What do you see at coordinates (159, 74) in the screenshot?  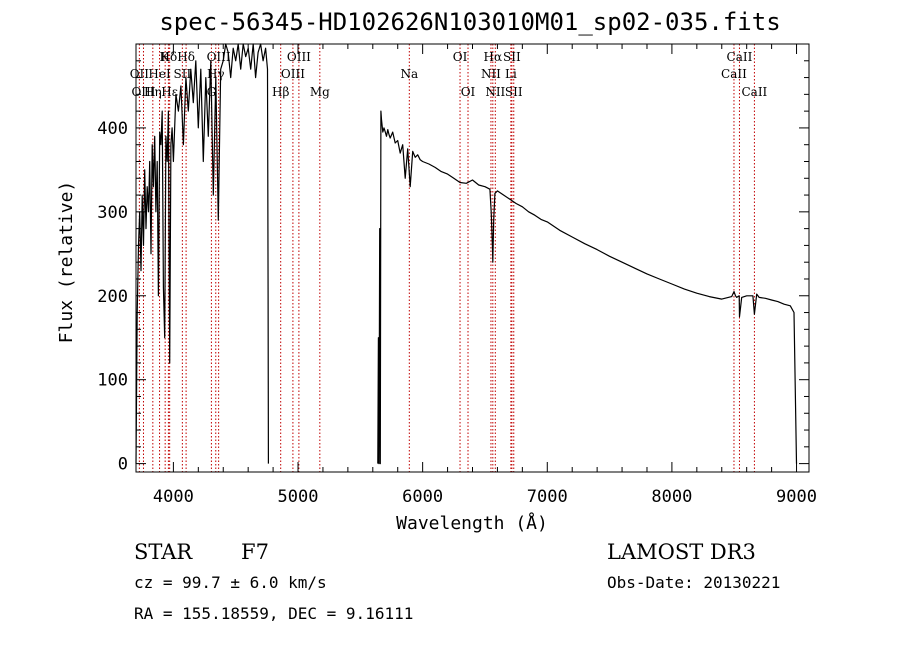 I see `line-label-10: HeI` at bounding box center [159, 74].